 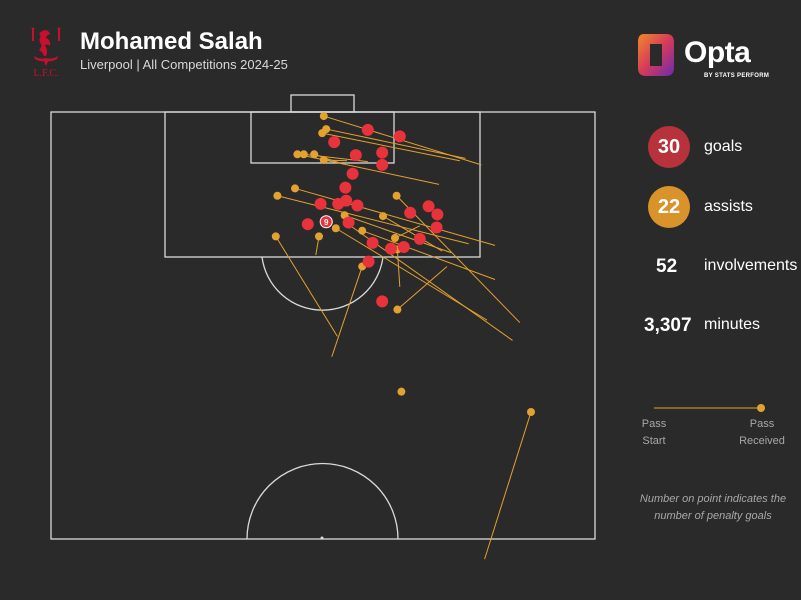 I want to click on assists-count-badge: 22, so click(x=669, y=207).